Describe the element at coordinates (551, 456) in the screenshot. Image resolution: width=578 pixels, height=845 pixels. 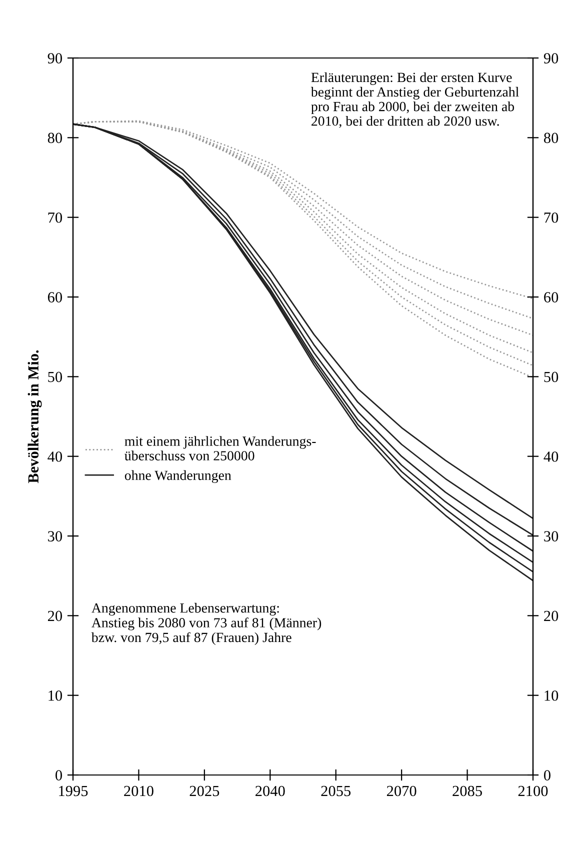
I see `y2-tick-label: 40` at that location.